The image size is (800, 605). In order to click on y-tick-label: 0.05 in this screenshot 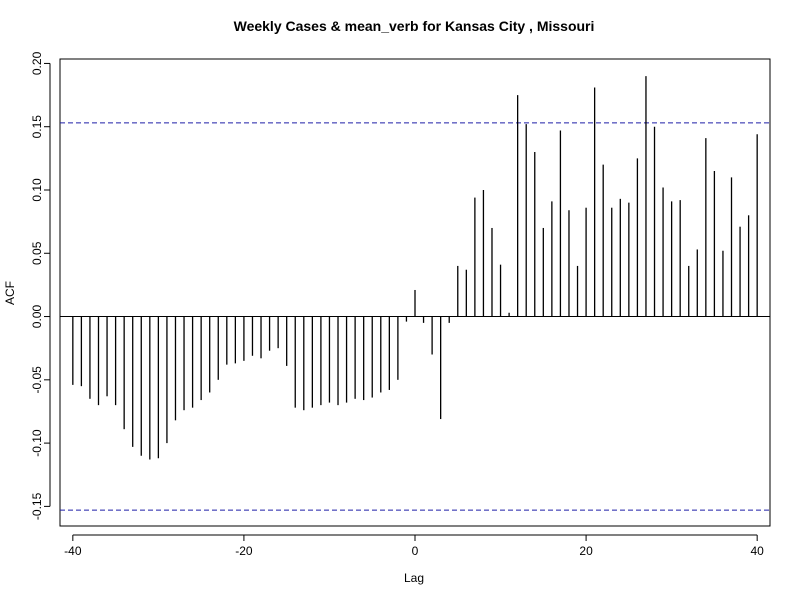, I will do `click(37, 253)`.